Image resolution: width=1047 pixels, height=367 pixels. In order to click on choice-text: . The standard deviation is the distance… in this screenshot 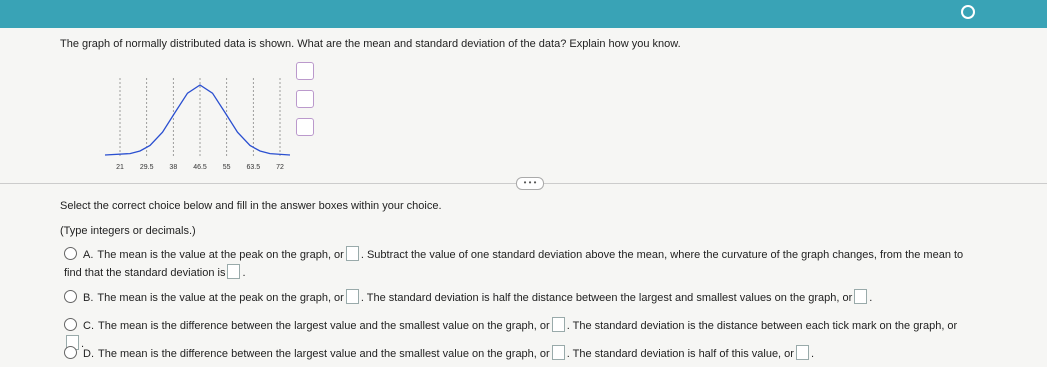, I will do `click(762, 326)`.